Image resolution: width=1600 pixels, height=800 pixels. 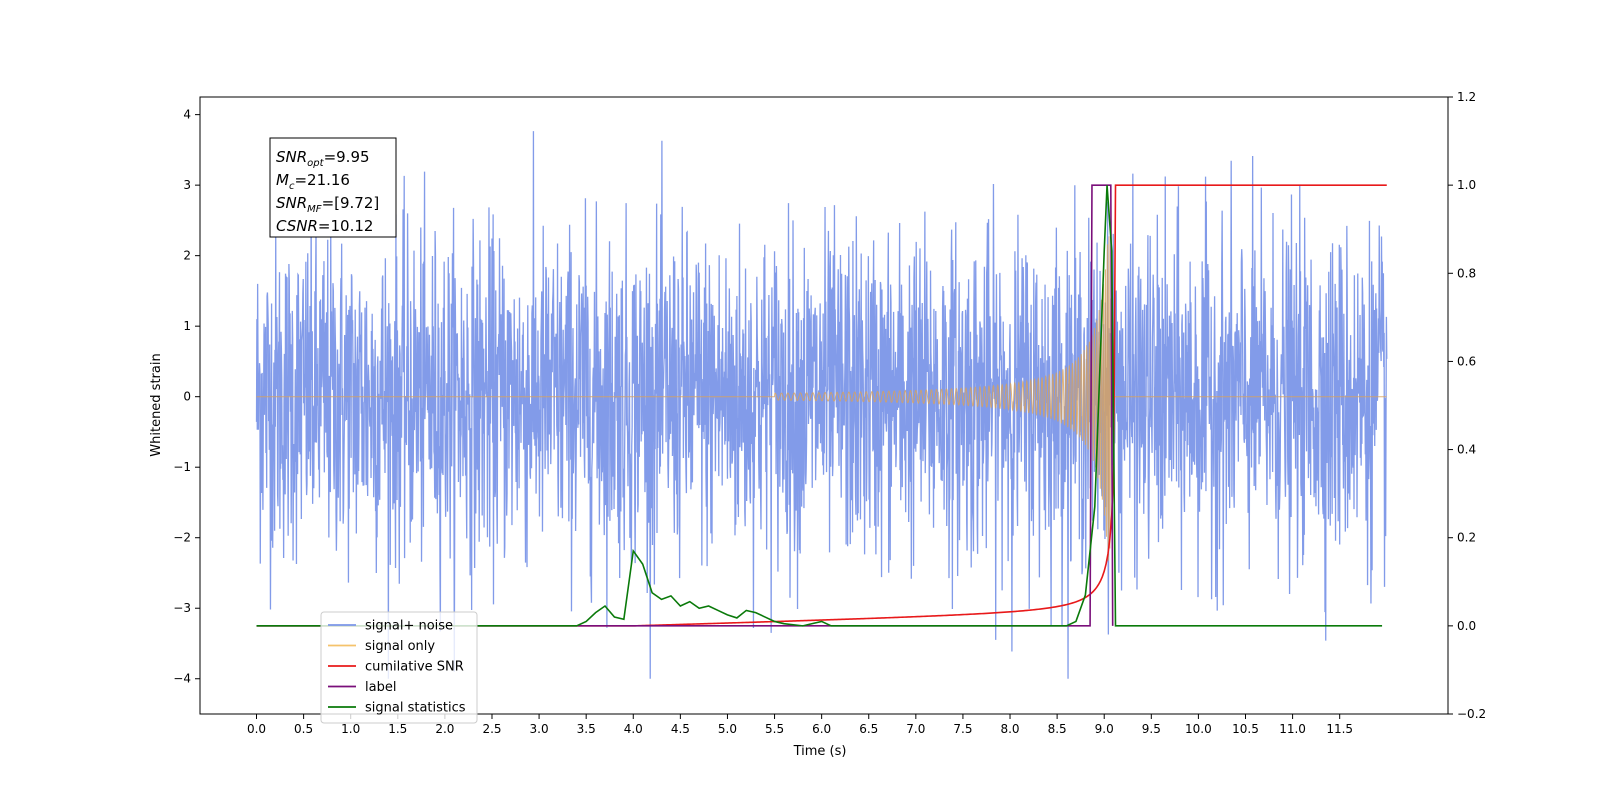 I want to click on y-tick-label: 2, so click(x=187, y=256).